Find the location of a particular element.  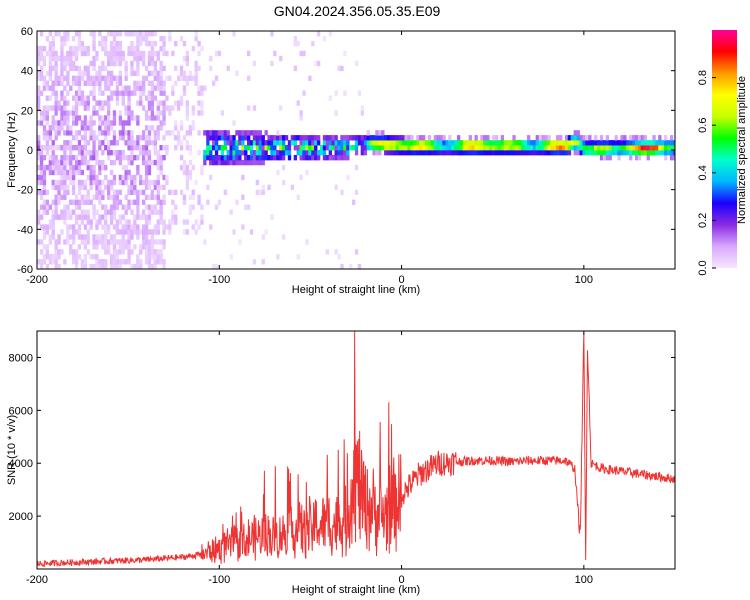

x-tick-label: 0 is located at coordinates (402, 580).